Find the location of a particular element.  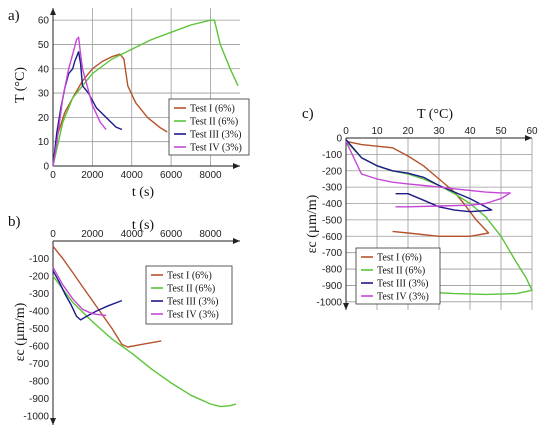

y-tick-label: 50 is located at coordinates (44, 45).